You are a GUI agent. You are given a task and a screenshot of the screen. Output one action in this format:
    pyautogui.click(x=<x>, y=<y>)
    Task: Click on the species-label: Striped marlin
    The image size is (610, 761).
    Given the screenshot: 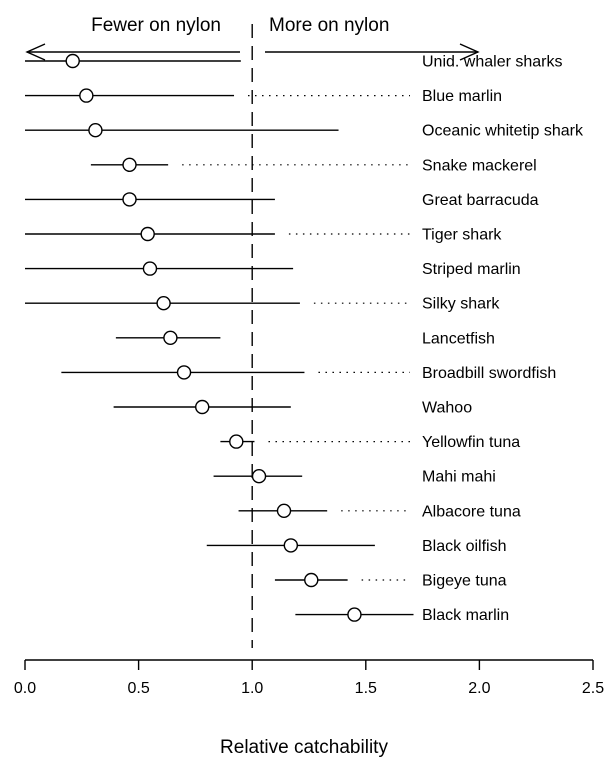 What is the action you would take?
    pyautogui.click(x=471, y=269)
    